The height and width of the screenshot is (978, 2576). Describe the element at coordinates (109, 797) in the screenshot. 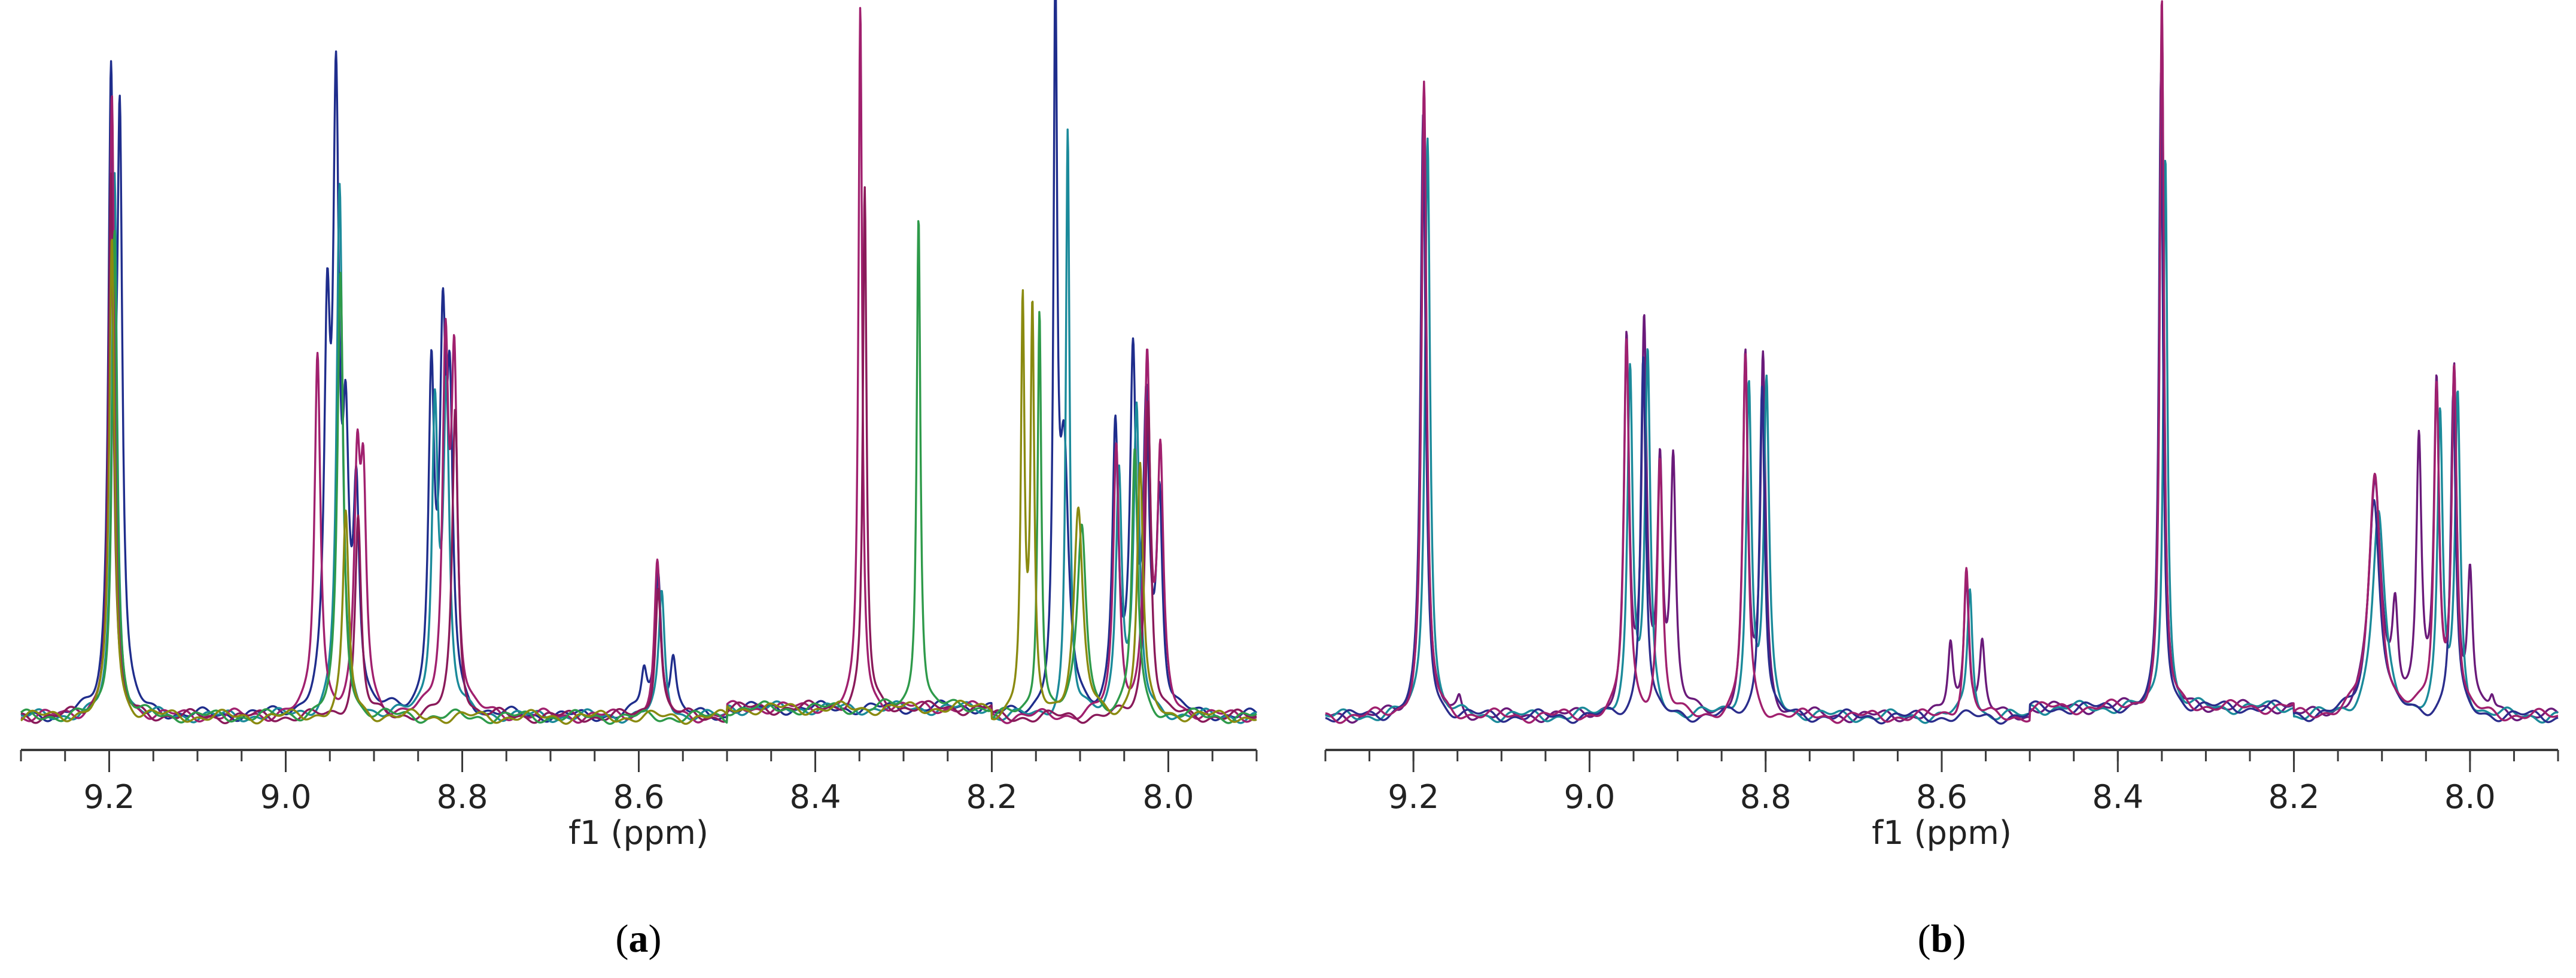

I see `tick-label-a: 9.2` at that location.